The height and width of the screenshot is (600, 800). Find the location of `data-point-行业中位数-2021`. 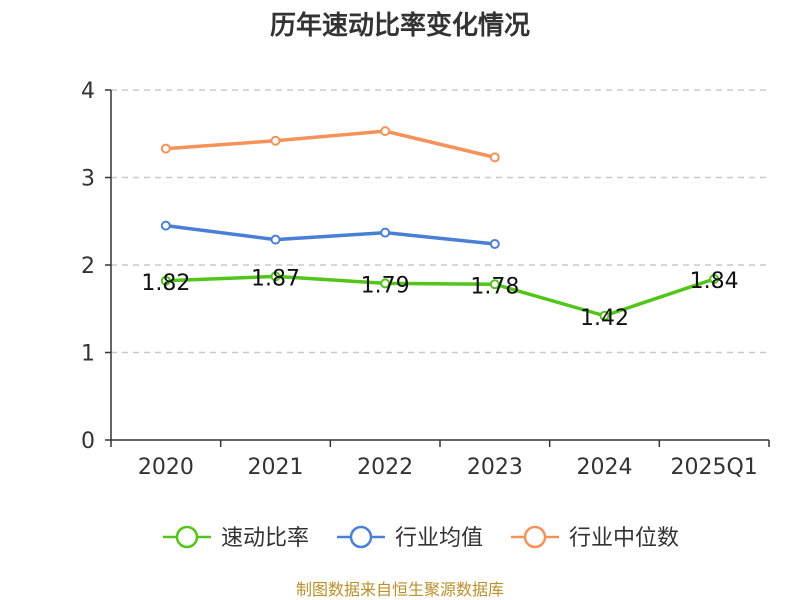

data-point-行业中位数-2021 is located at coordinates (275, 140).